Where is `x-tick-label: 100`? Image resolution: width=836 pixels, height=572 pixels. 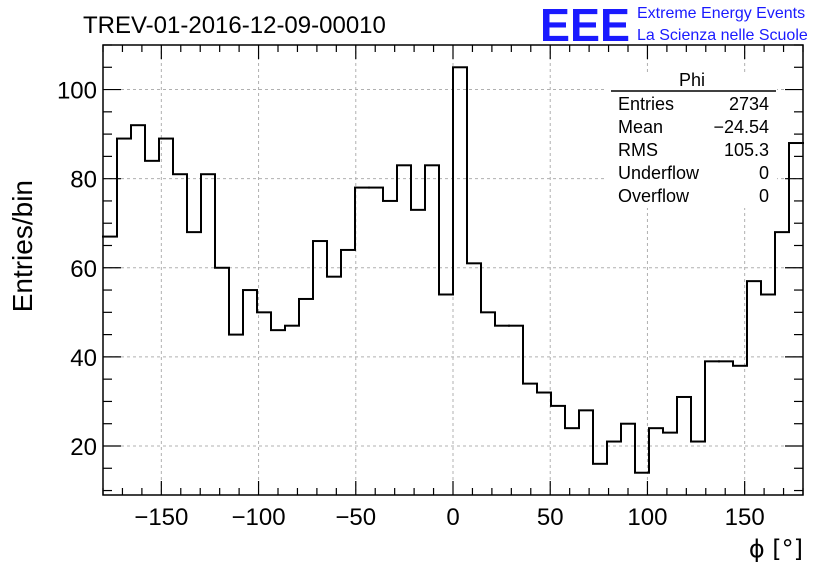 x-tick-label: 100 is located at coordinates (647, 517).